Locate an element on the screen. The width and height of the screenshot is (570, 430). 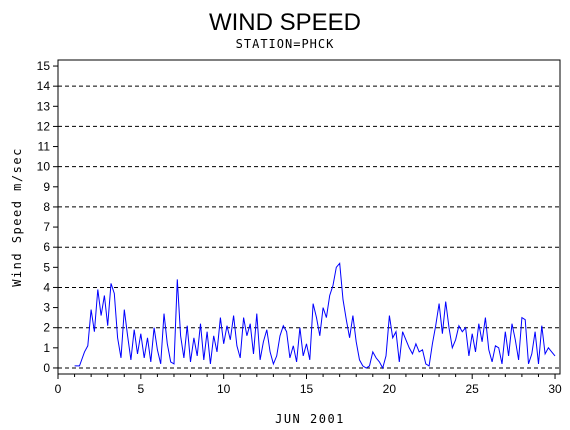
y-tick-label: 6 is located at coordinates (46, 247).